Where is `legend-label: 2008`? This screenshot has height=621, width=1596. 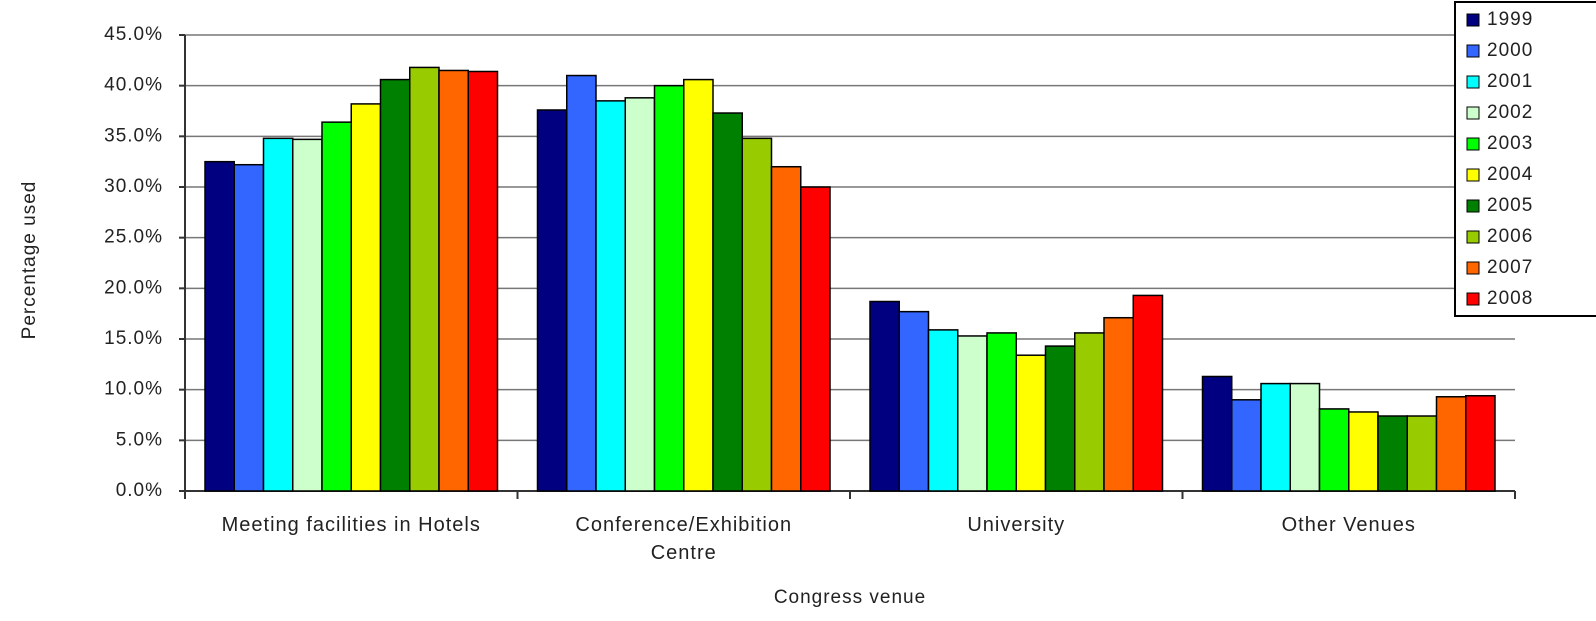 legend-label: 2008 is located at coordinates (1510, 298).